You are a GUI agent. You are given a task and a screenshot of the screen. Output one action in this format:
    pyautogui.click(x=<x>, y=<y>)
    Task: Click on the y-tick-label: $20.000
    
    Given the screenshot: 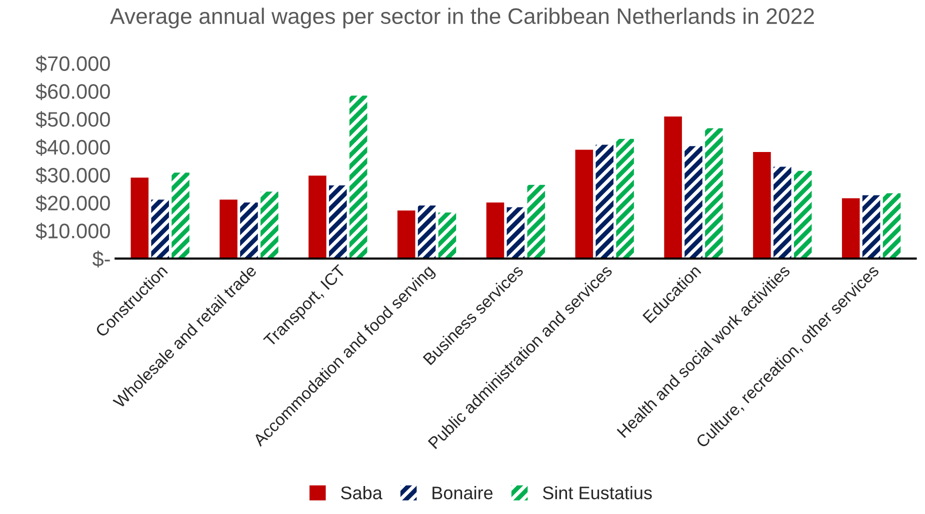 What is the action you would take?
    pyautogui.click(x=73, y=203)
    